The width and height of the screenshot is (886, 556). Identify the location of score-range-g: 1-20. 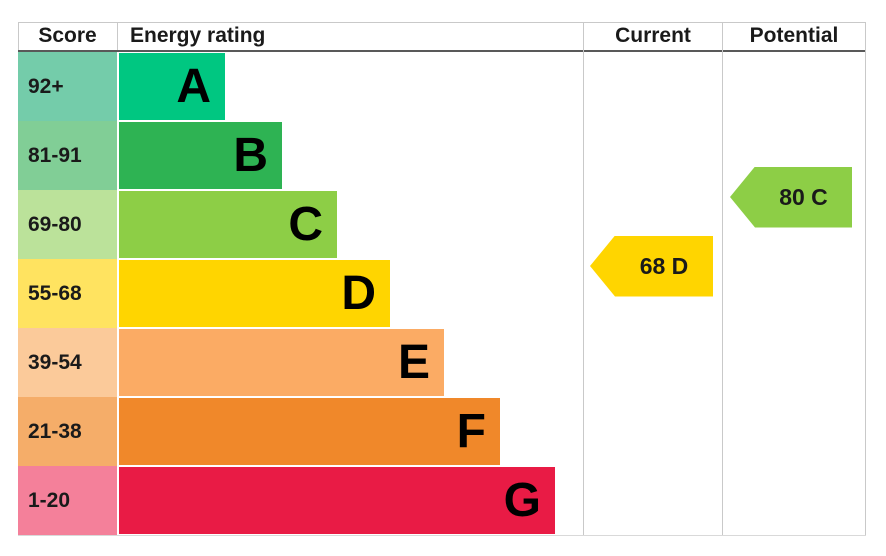
(67, 500).